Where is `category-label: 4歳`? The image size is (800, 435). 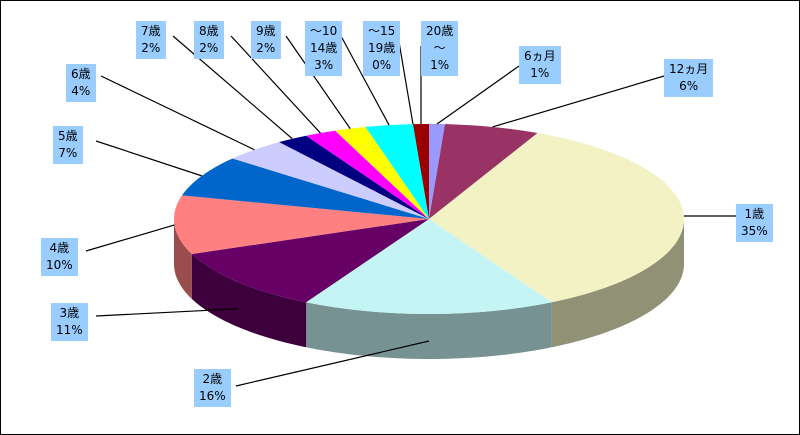 category-label: 4歳 is located at coordinates (59, 248).